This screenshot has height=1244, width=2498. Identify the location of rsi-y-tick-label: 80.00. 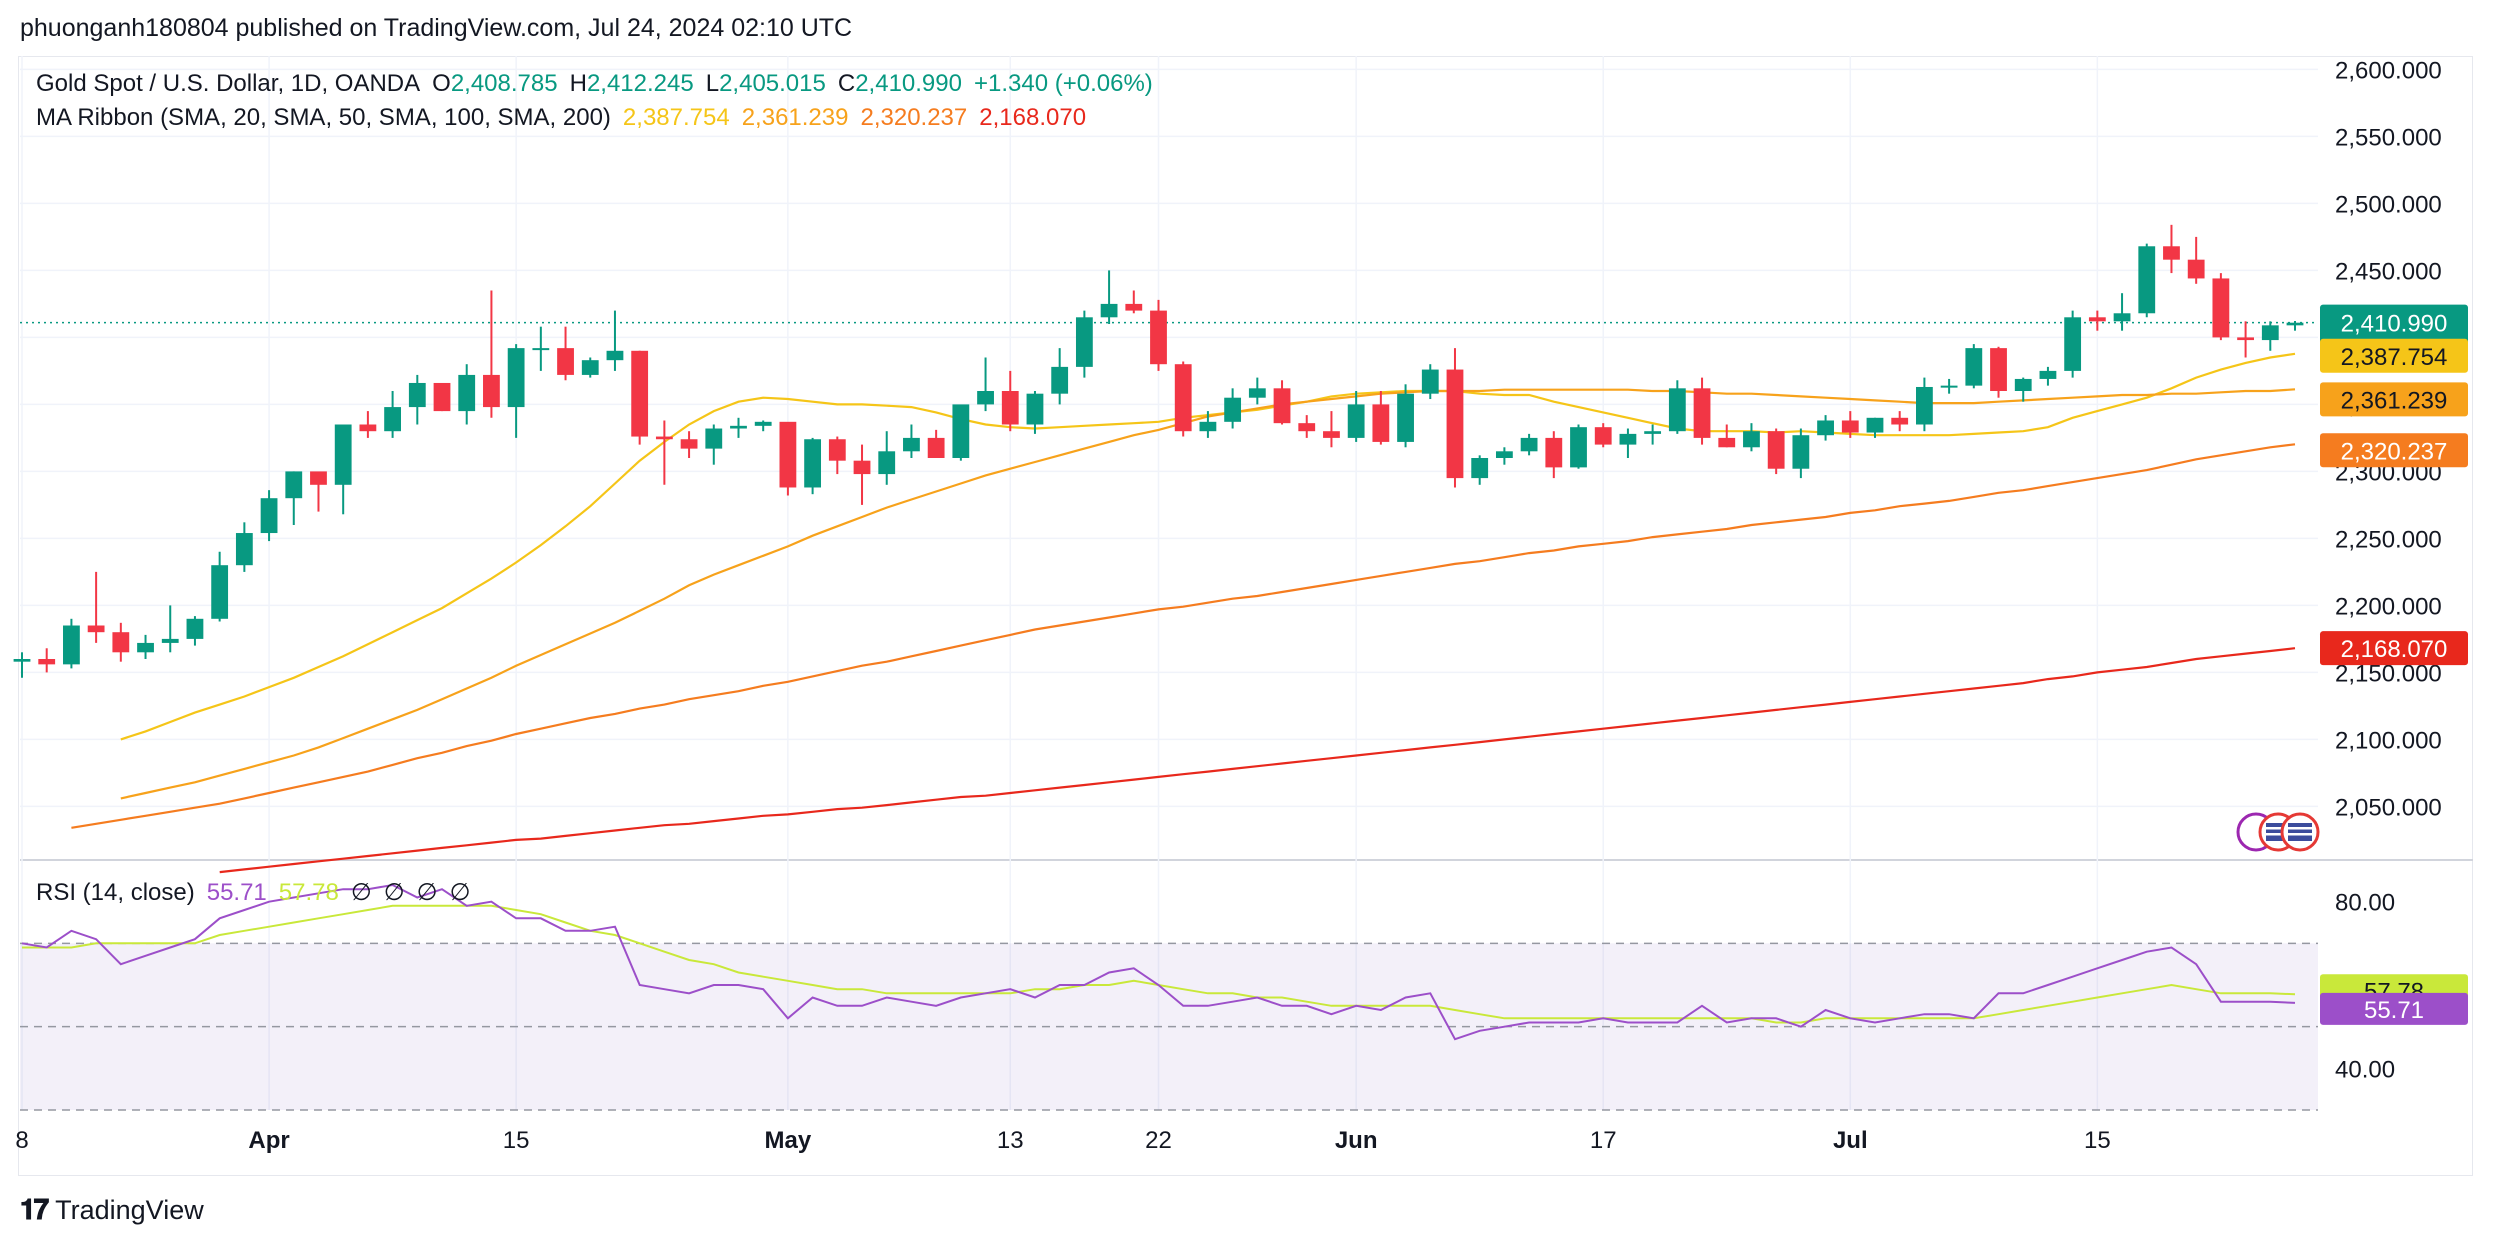
(2365, 903).